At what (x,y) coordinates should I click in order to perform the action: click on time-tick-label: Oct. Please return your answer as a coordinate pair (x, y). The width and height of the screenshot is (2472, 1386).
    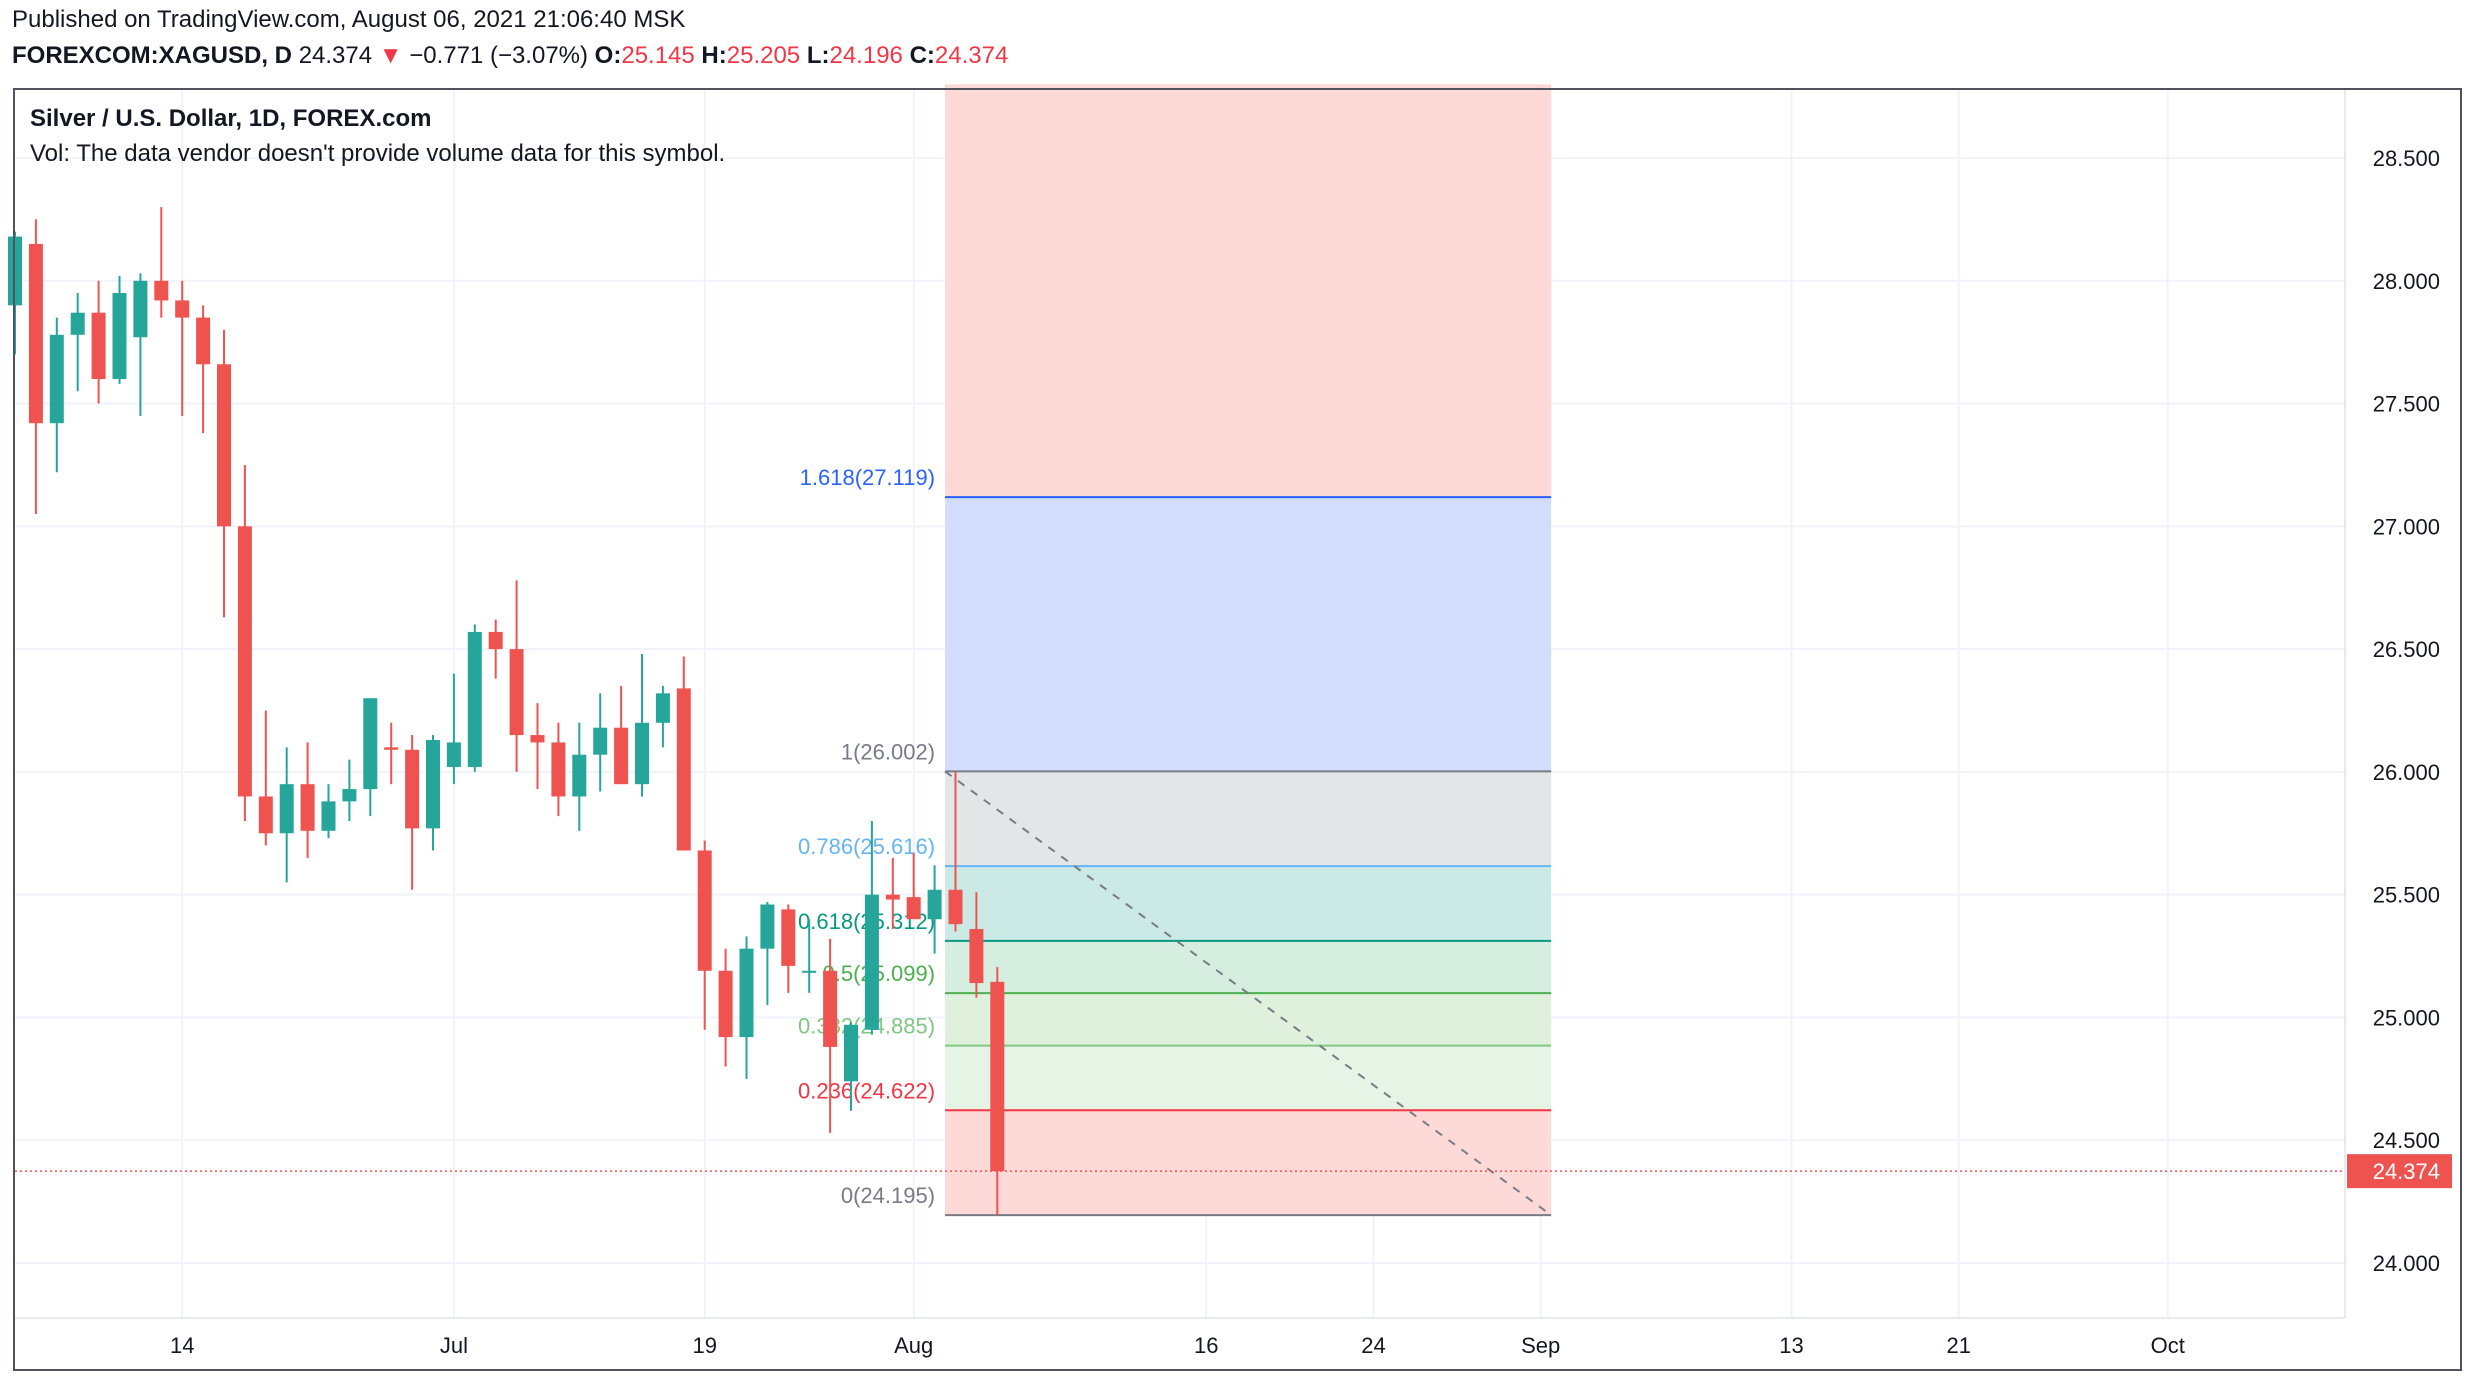
    Looking at the image, I should click on (2168, 1345).